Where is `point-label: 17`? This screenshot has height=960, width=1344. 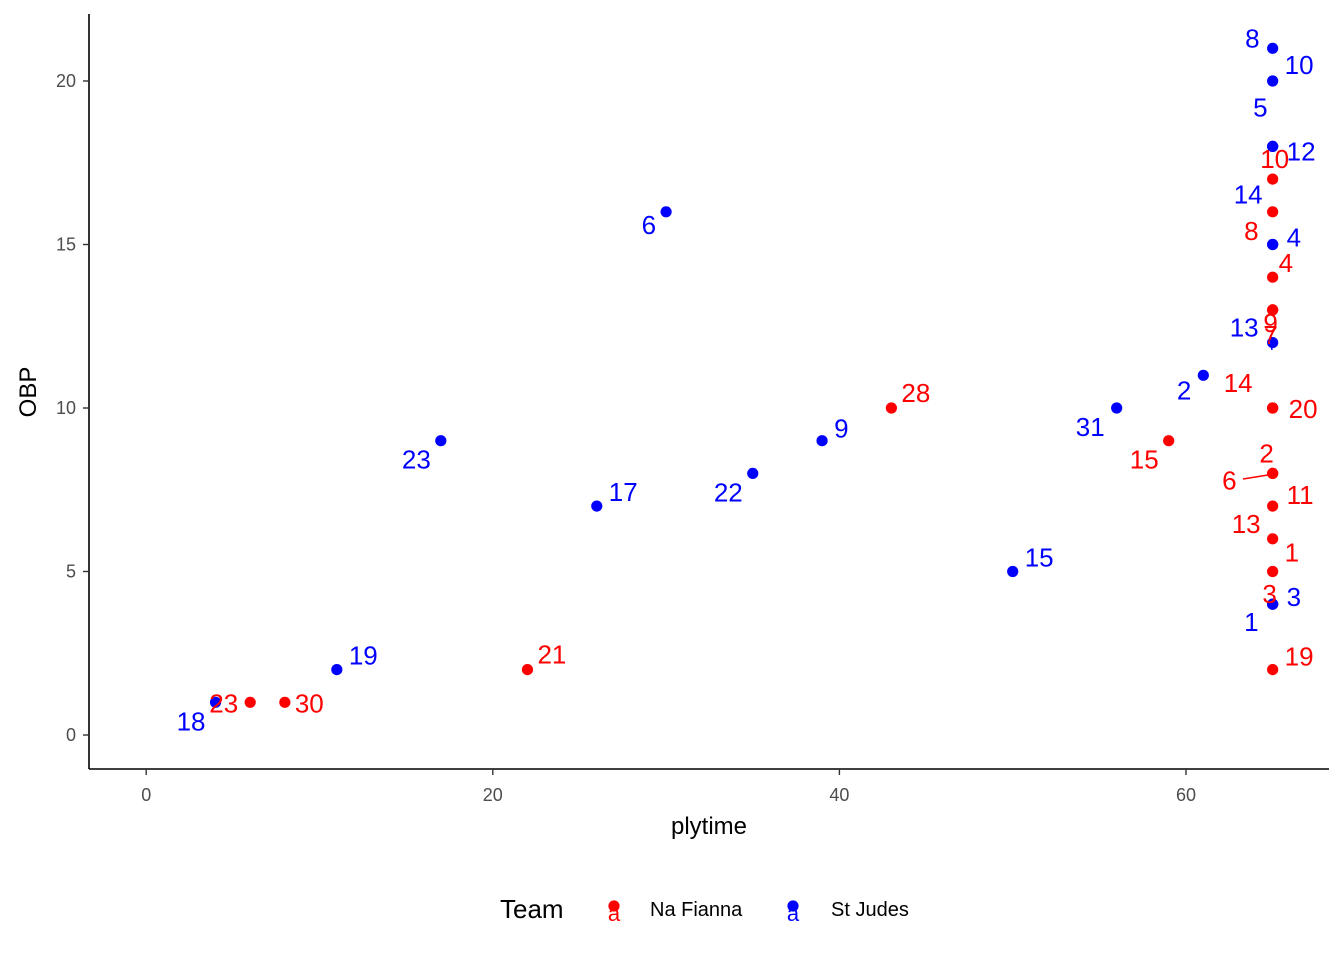 point-label: 17 is located at coordinates (623, 492).